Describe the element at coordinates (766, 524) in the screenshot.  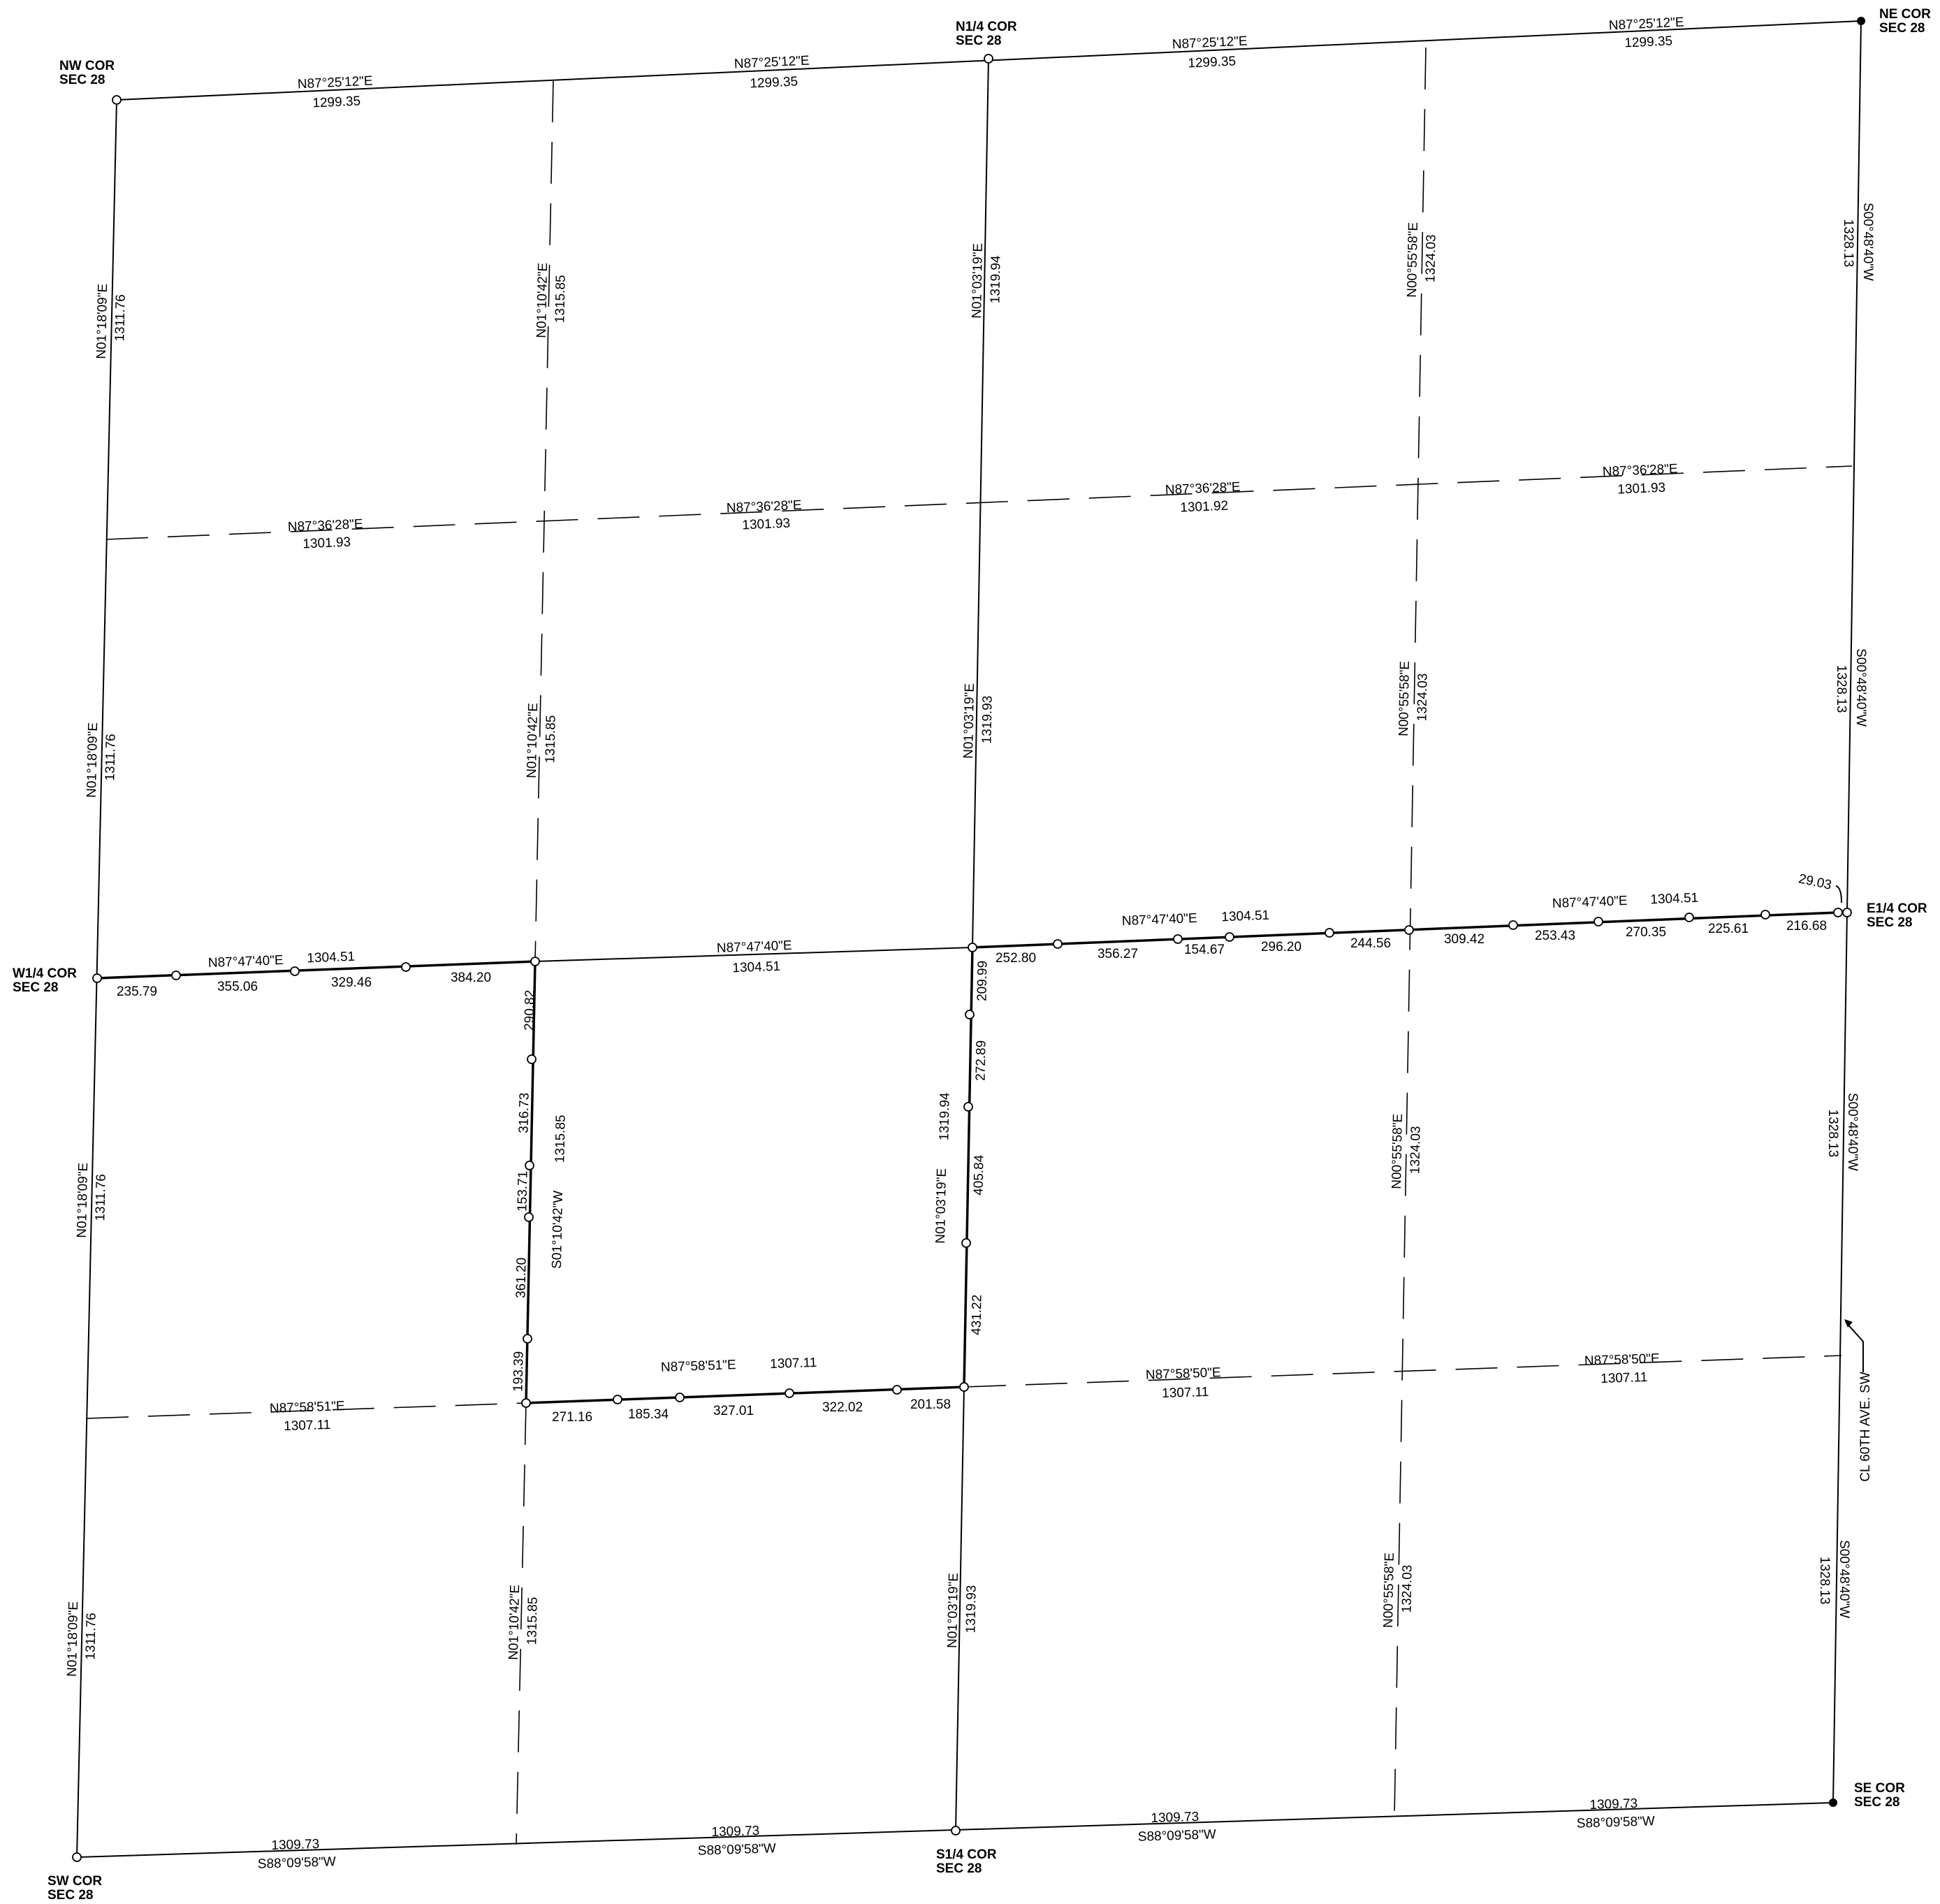
I see `distance-label: 1301.93` at that location.